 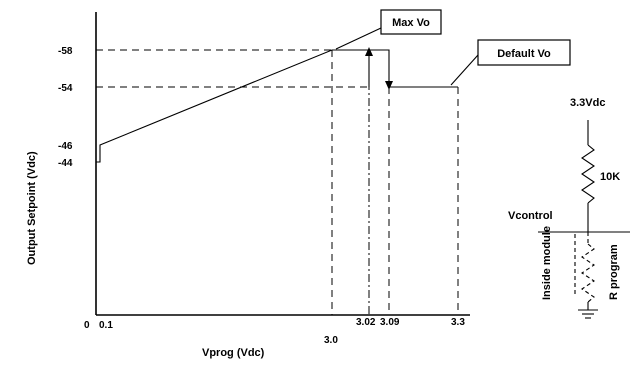 I want to click on max-vo-leader, so click(x=358, y=38).